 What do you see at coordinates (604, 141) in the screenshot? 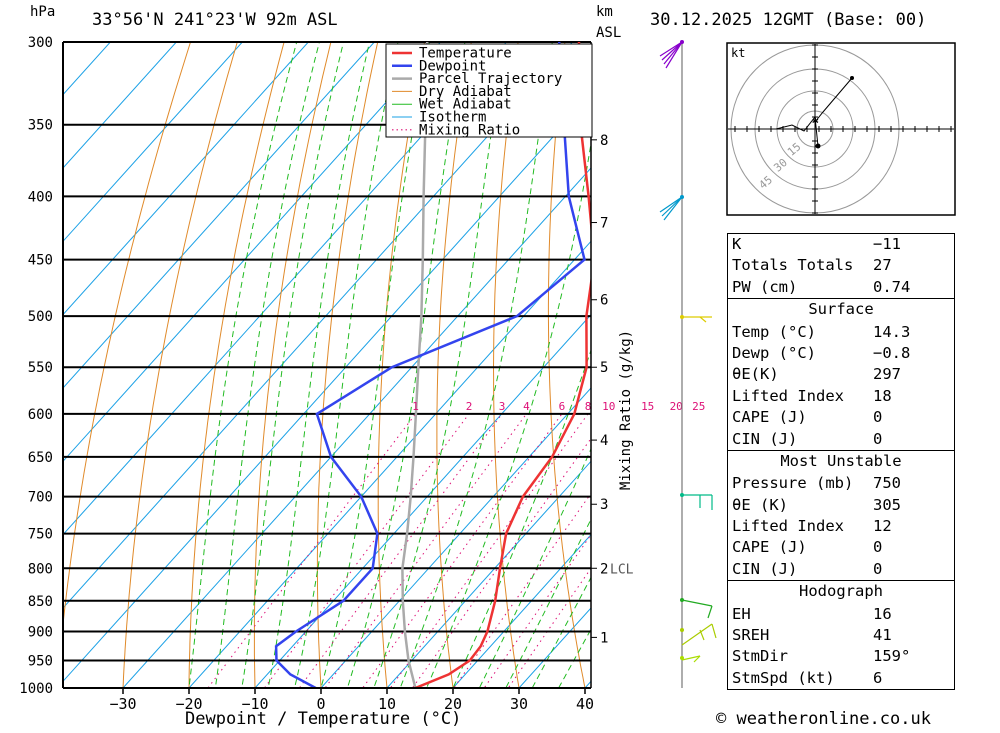
I see `height-tick-label: 8` at bounding box center [604, 141].